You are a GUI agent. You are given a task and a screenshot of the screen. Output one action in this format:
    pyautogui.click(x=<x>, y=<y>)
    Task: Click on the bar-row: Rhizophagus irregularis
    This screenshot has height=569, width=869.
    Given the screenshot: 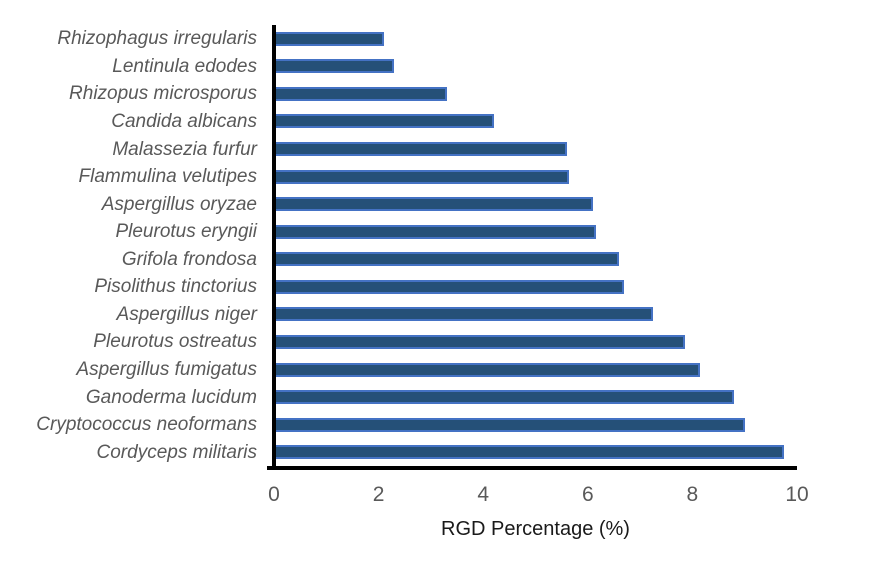 What is the action you would take?
    pyautogui.click(x=434, y=39)
    